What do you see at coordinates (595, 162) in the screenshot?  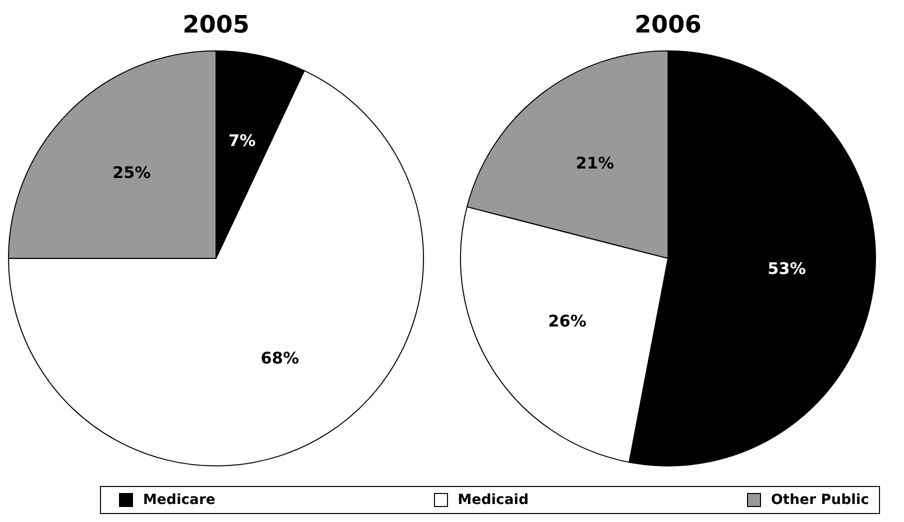 I see `data-label: 21%` at bounding box center [595, 162].